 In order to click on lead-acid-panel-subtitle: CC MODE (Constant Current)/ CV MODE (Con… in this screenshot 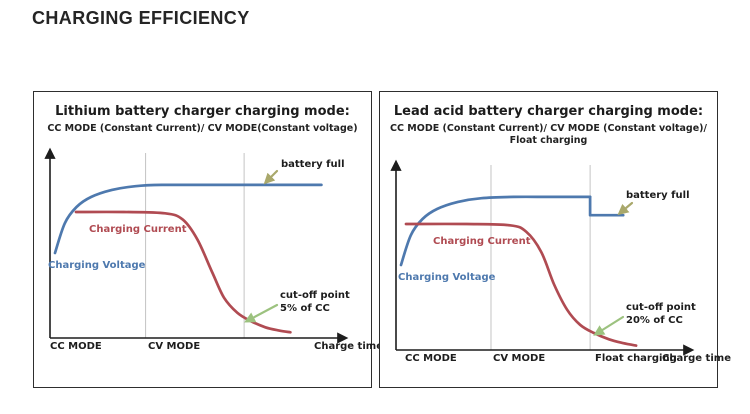, I will do `click(548, 134)`.